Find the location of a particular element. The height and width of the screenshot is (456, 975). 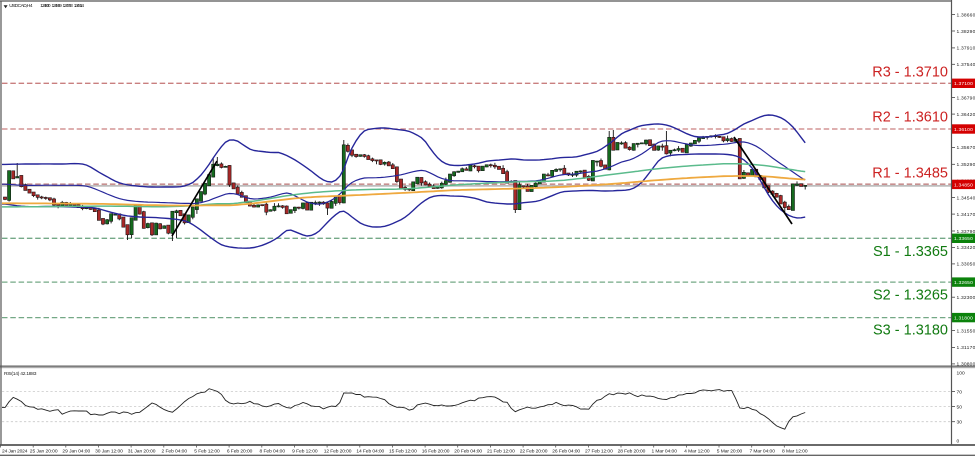

svg-text: 1.34814 is located at coordinates (79, 6).